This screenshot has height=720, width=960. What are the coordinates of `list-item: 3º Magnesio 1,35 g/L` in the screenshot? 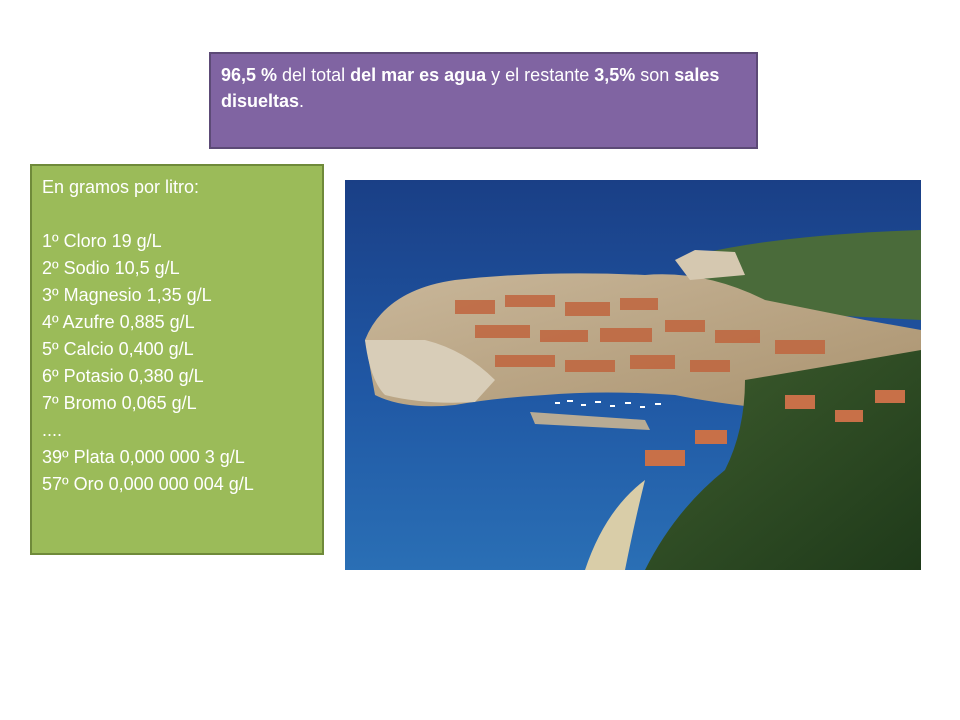 It's located at (127, 295).